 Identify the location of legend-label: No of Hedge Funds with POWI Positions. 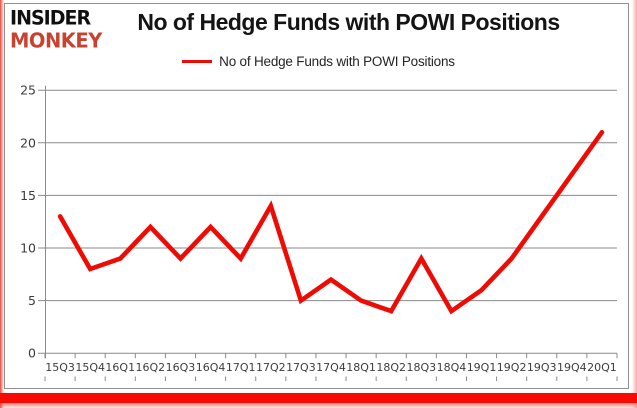
(337, 61).